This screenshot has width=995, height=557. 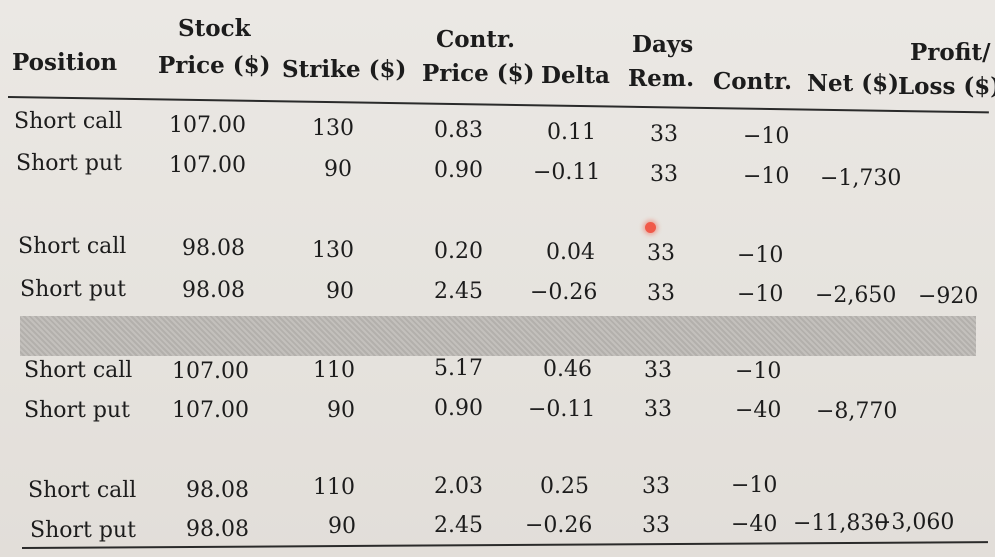 What do you see at coordinates (758, 371) in the screenshot?
I see `row-5-contracts: −10` at bounding box center [758, 371].